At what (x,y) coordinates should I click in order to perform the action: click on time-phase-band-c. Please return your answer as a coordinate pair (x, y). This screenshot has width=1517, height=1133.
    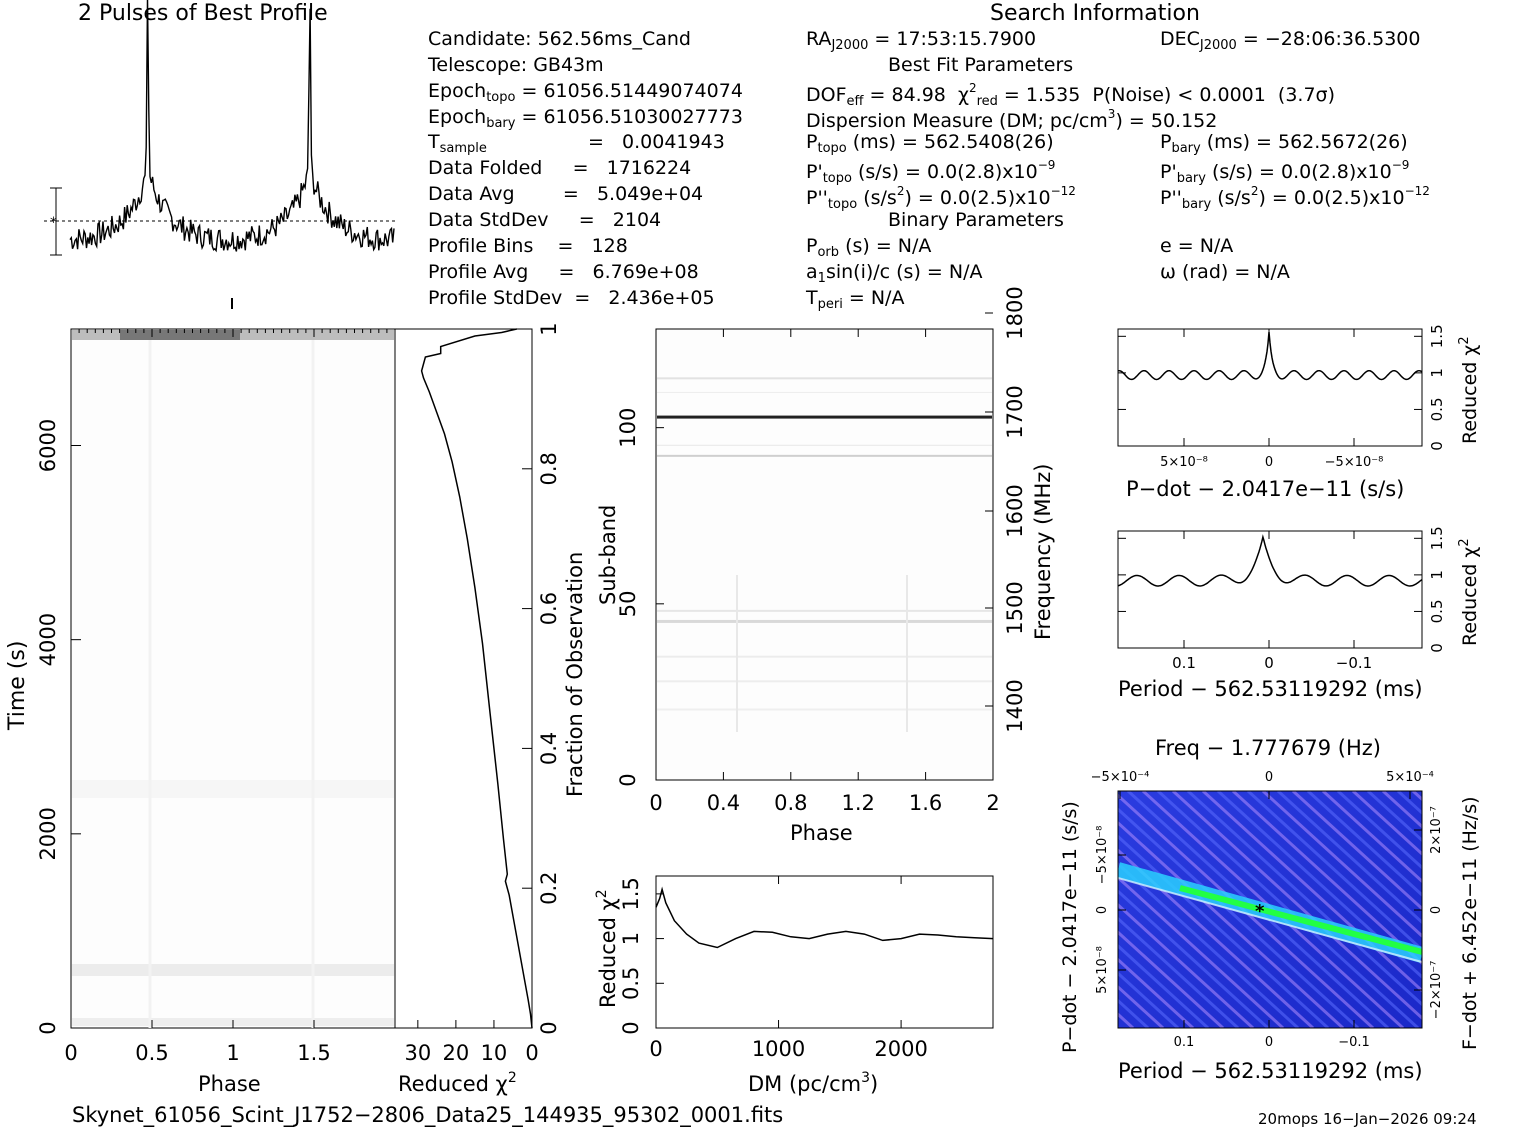
    Looking at the image, I should click on (233, 789).